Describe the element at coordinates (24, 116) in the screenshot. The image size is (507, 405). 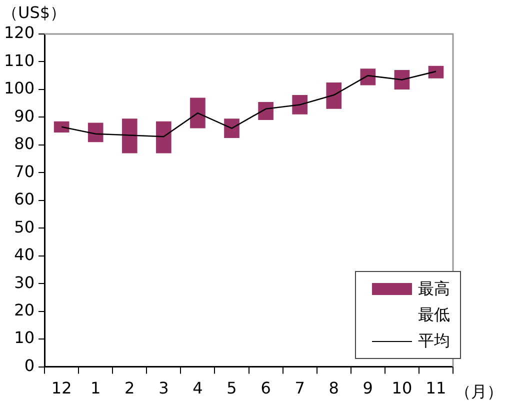
I see `y-tick-label: 90` at that location.